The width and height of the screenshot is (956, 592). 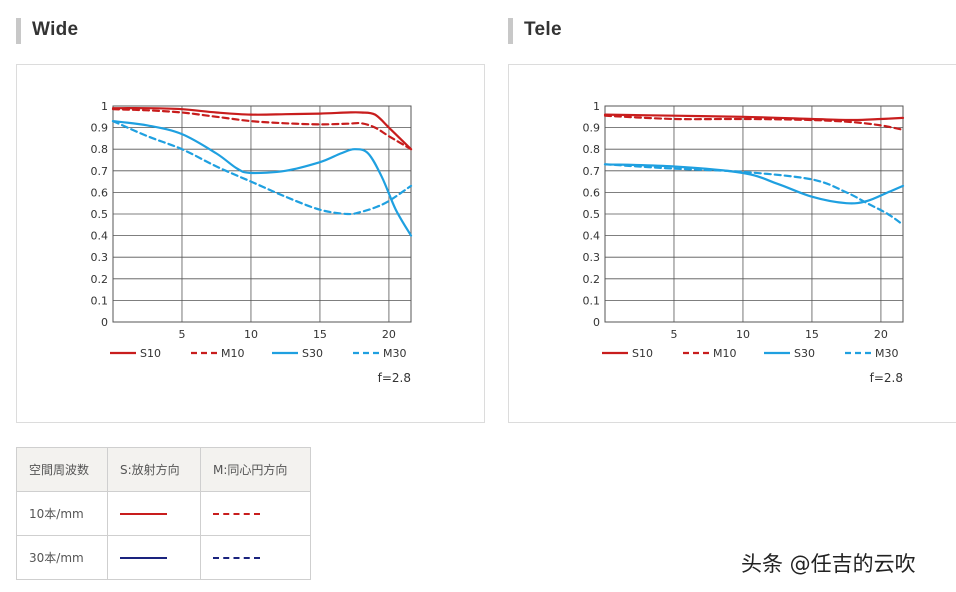 I want to click on header-meridional: M:同心円方向, so click(x=255, y=469).